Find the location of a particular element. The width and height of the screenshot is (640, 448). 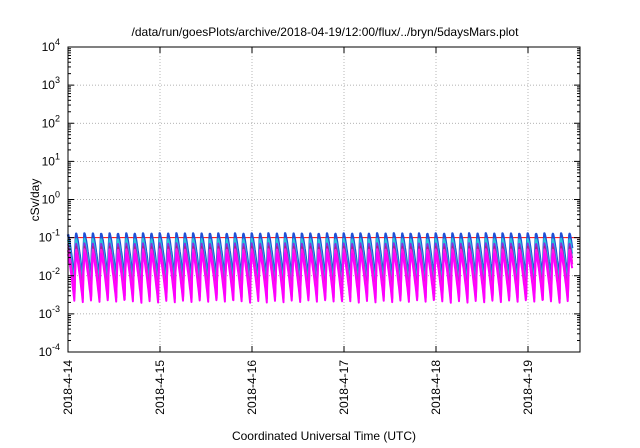

series-group is located at coordinates (320, 268).